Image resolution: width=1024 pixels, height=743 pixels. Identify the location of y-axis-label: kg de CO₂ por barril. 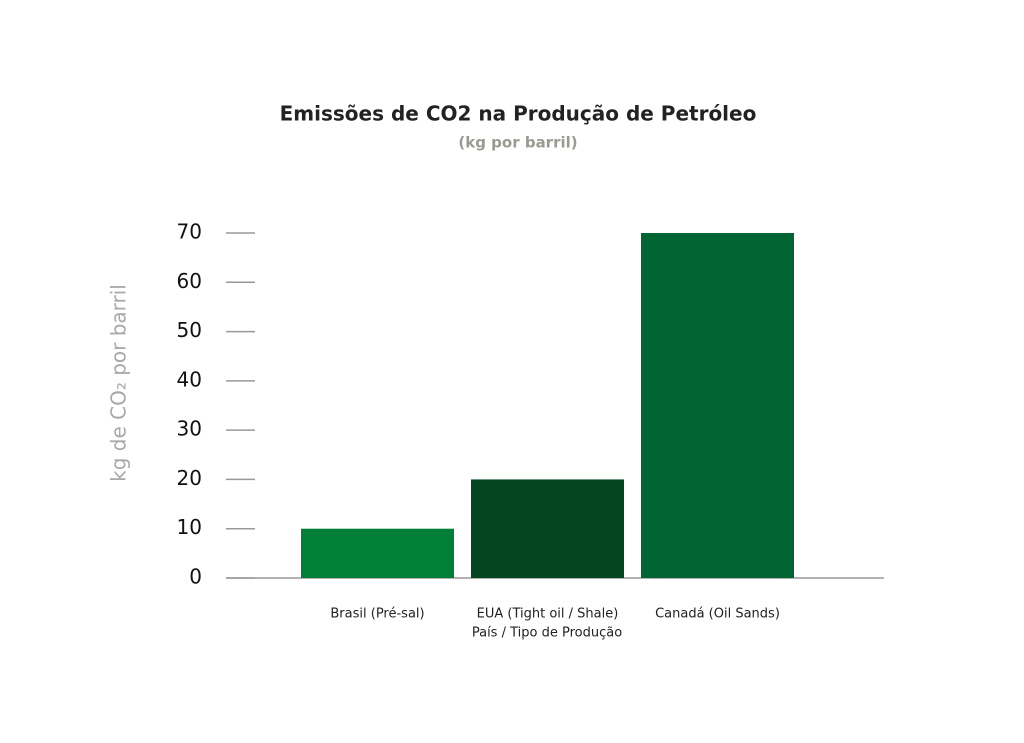
(119, 383).